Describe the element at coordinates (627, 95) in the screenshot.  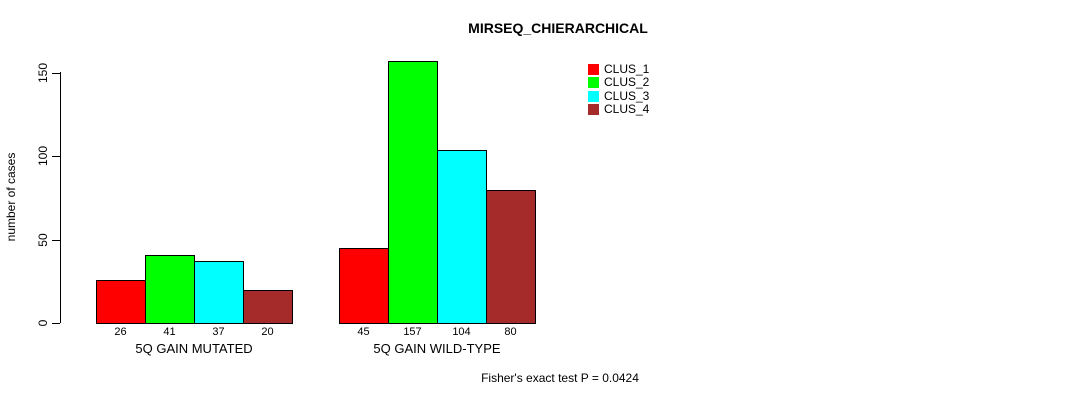
I see `legend-item-label: CLUS_3` at that location.